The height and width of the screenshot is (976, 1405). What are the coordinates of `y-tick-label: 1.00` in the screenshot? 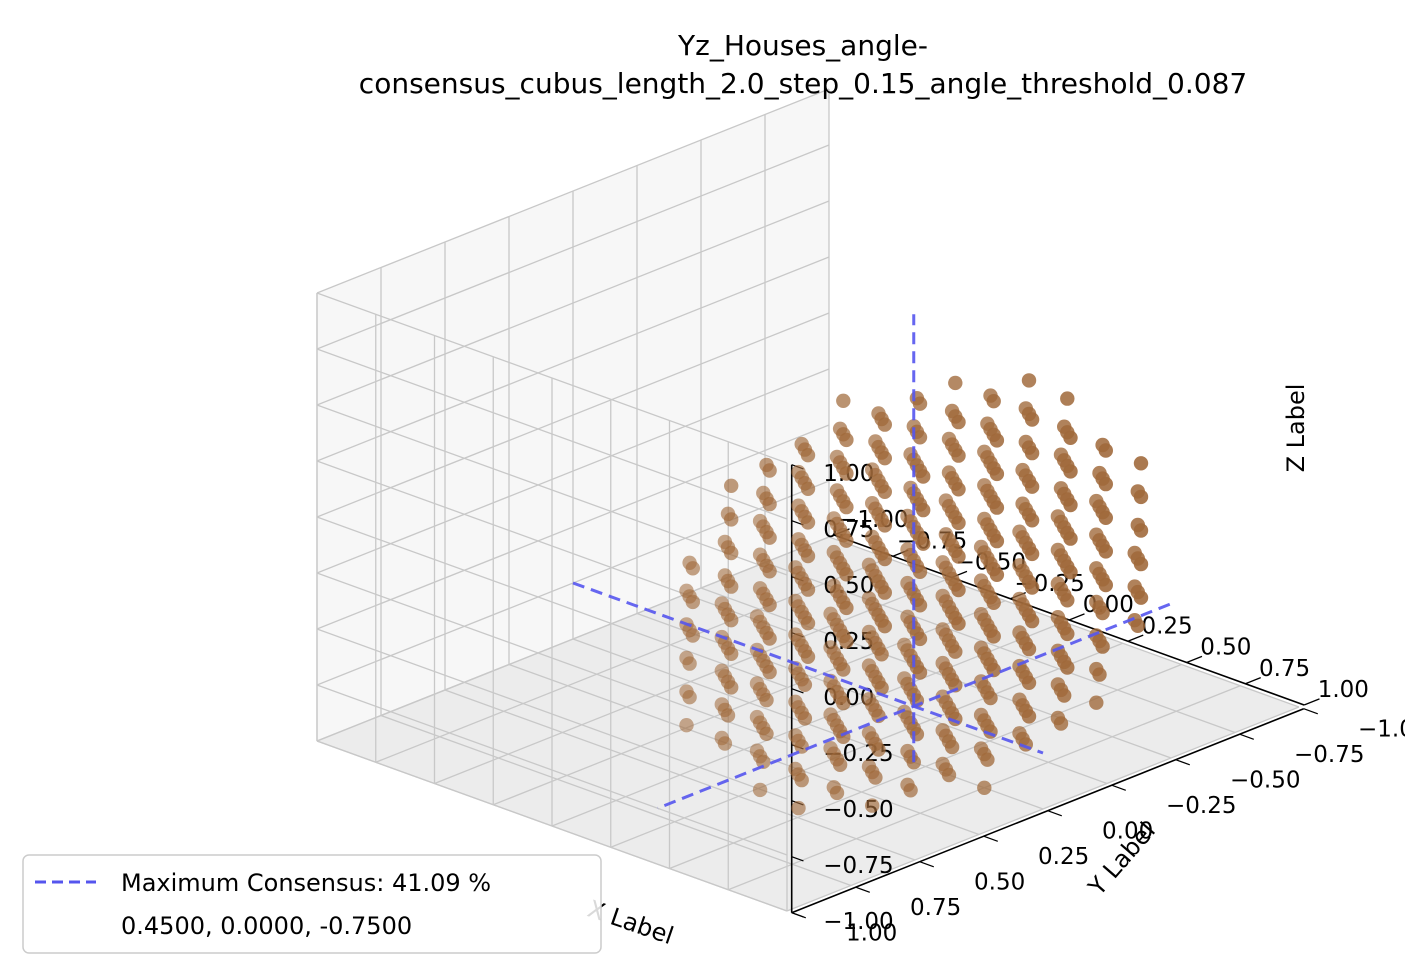 It's located at (871, 933).